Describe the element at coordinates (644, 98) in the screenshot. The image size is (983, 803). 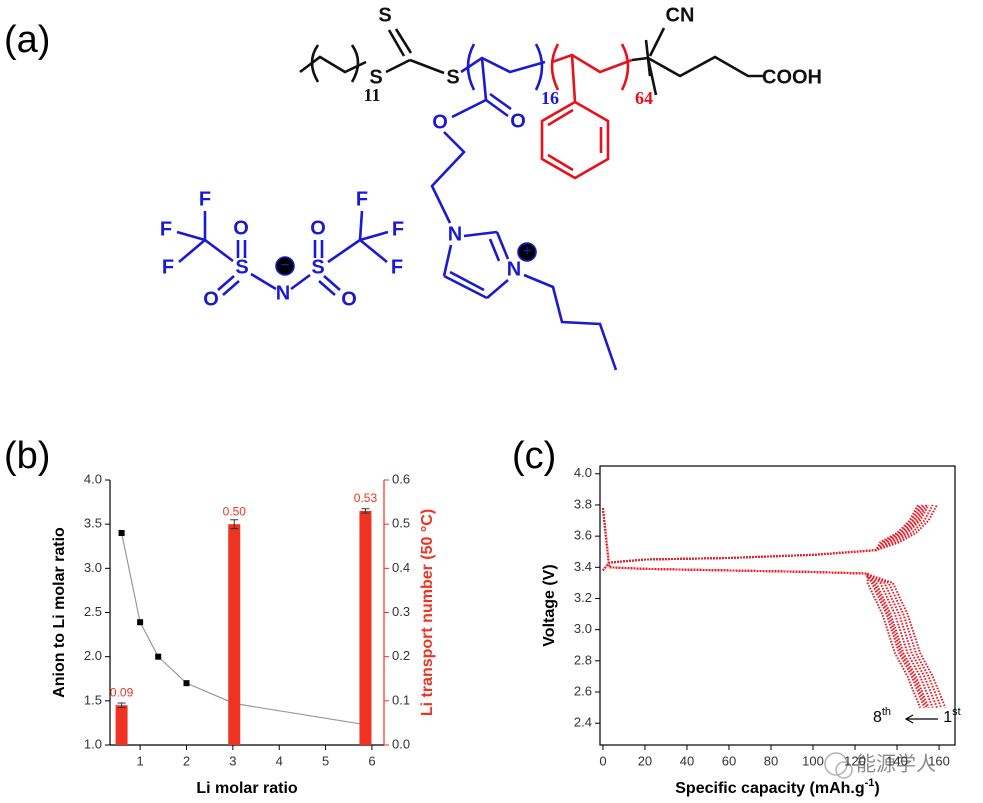
I see `subscript: 64` at that location.